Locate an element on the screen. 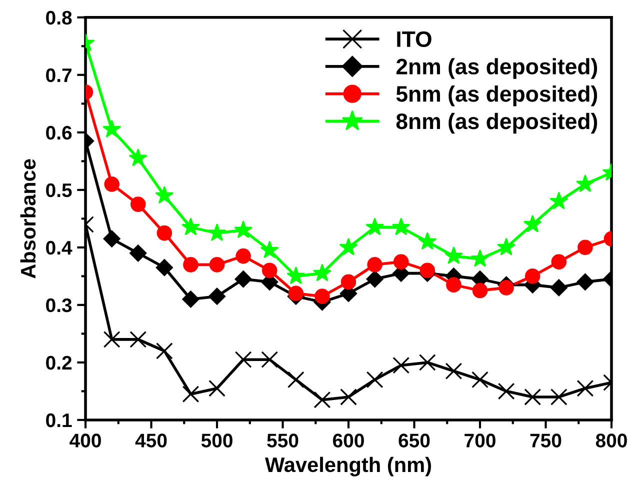 This screenshot has height=497, width=643. x-tick-label: 700 is located at coordinates (480, 441).